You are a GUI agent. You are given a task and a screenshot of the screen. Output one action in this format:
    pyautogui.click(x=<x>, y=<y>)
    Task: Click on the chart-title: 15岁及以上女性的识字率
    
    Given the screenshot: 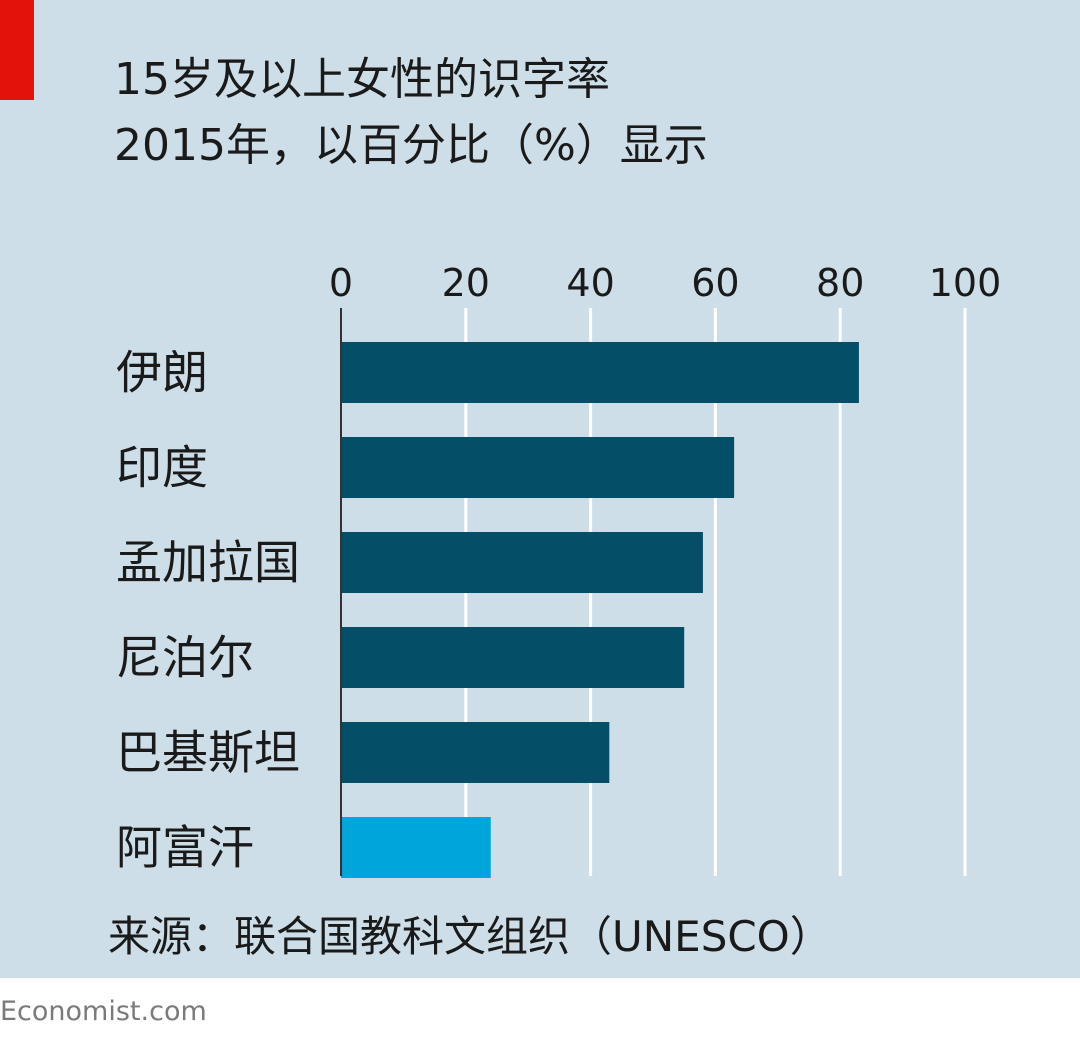 What is the action you would take?
    pyautogui.click(x=362, y=79)
    